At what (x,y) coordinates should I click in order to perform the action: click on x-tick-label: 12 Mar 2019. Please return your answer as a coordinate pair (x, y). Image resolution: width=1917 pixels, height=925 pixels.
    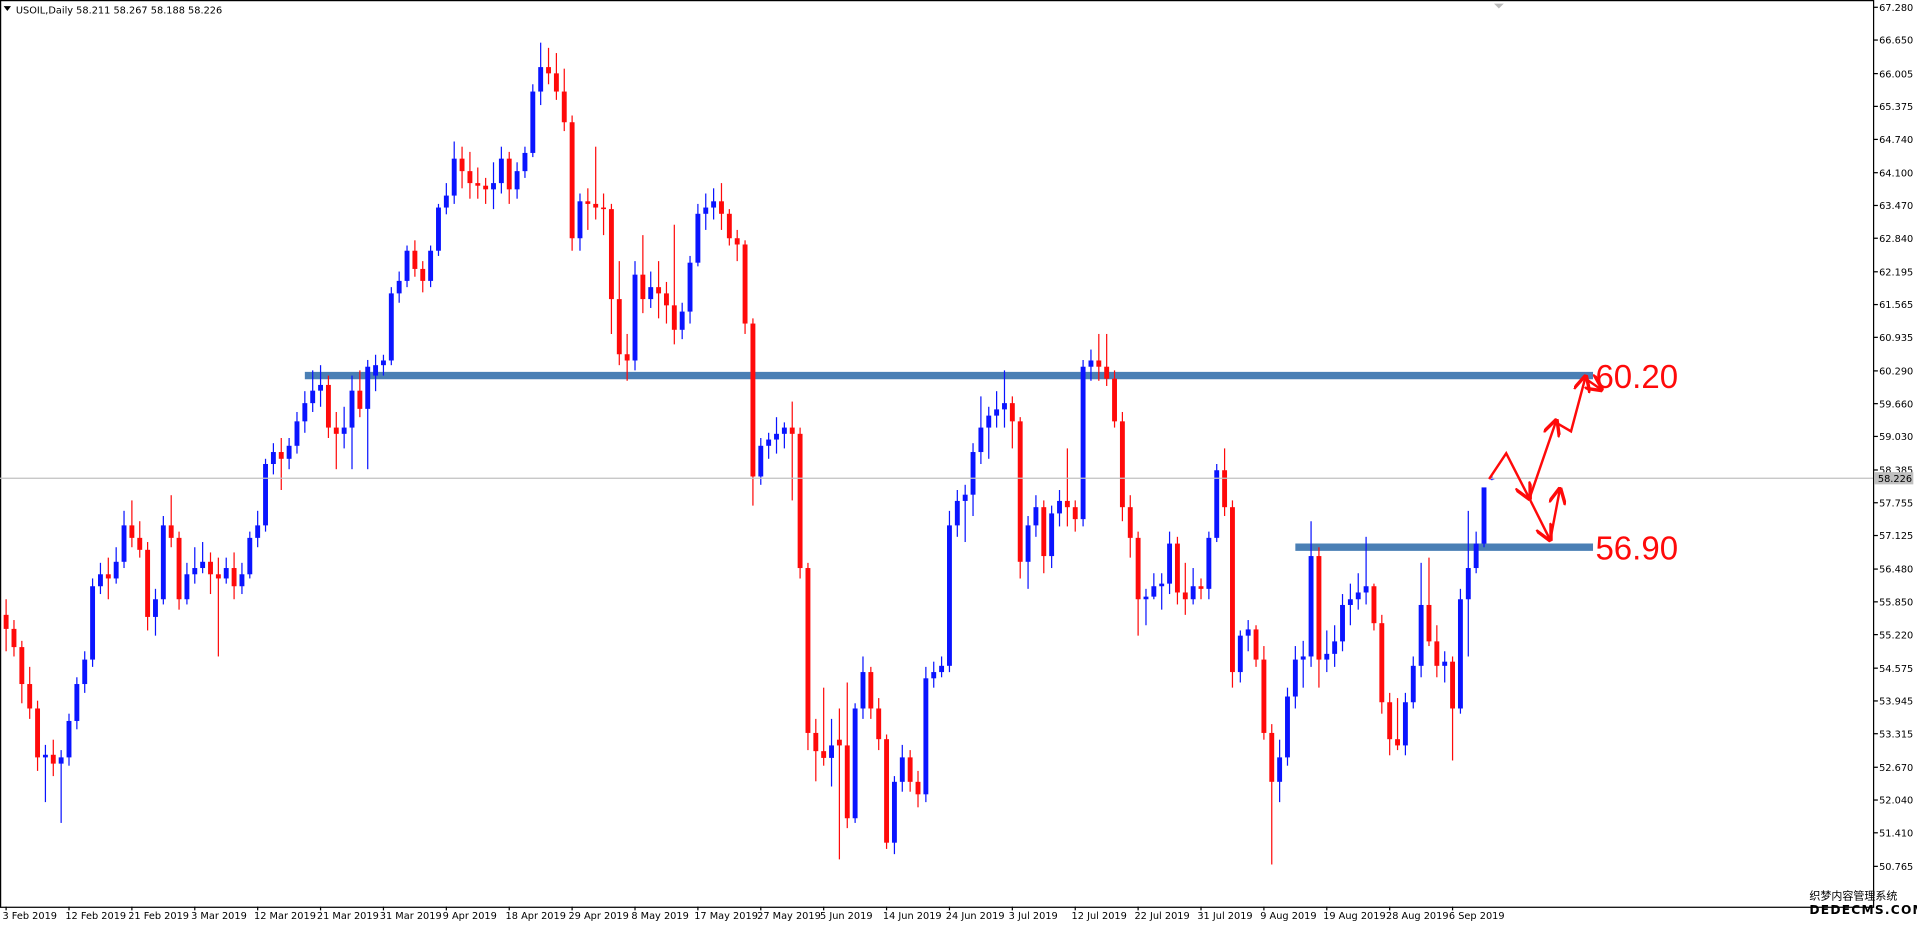
    Looking at the image, I should click on (285, 916).